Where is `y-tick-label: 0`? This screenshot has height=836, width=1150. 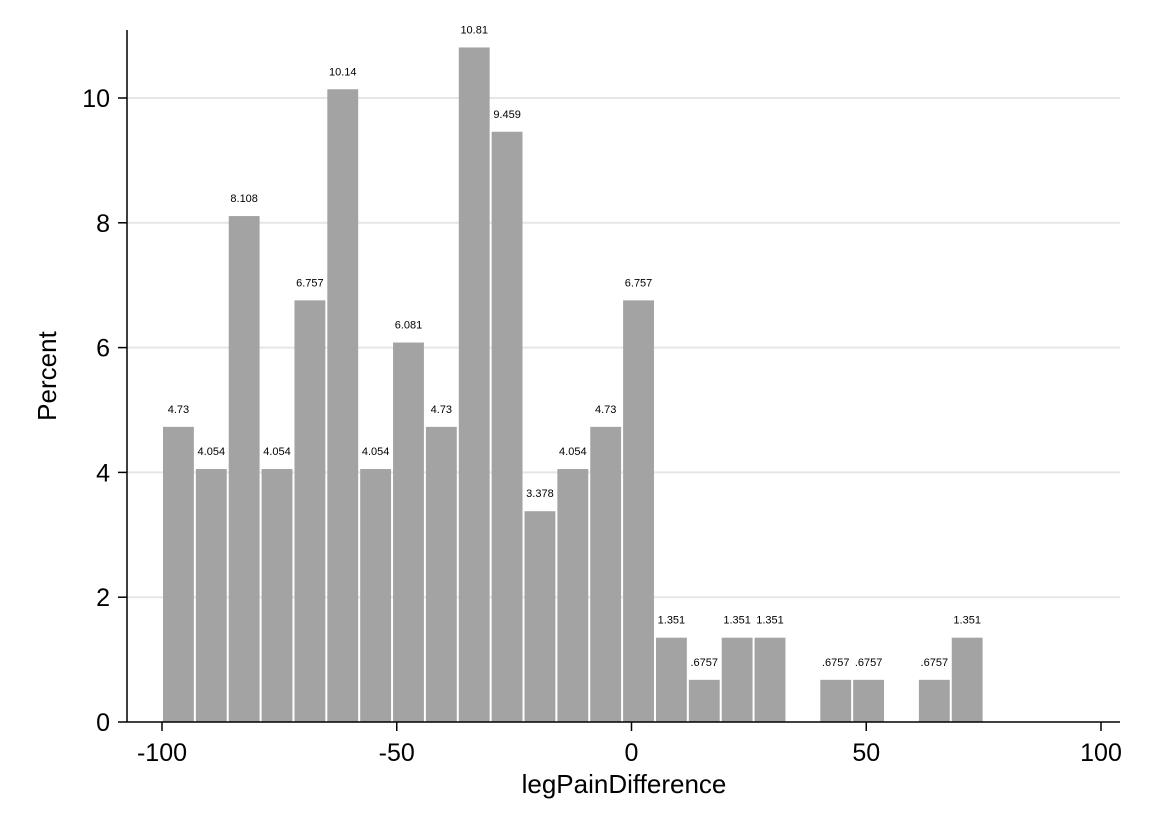
y-tick-label: 0 is located at coordinates (103, 723).